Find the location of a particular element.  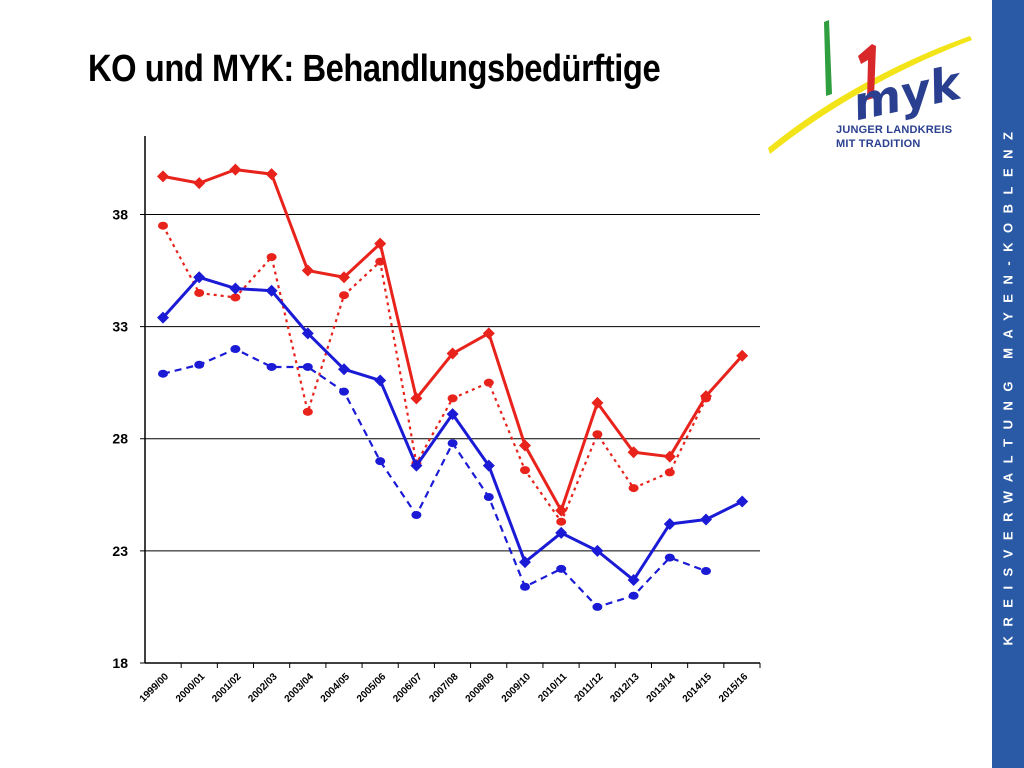

x-tick-label: 2004/05 is located at coordinates (336, 688).